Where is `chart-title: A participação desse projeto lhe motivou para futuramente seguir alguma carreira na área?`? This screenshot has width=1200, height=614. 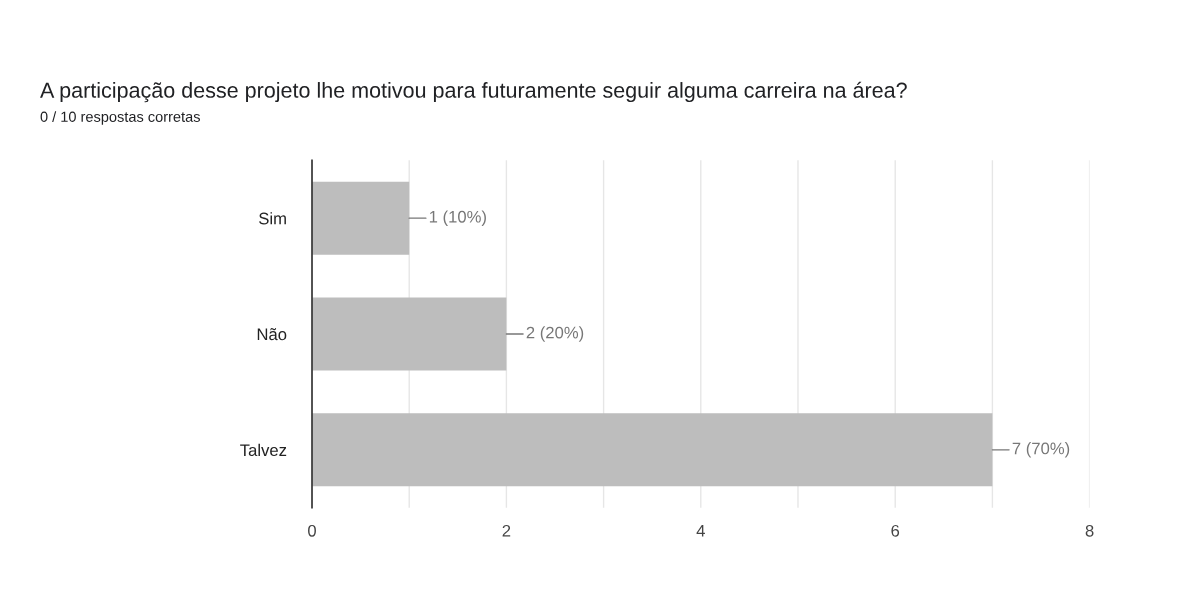 chart-title: A participação desse projeto lhe motivou para futuramente seguir alguma carreira na área? is located at coordinates (473, 92).